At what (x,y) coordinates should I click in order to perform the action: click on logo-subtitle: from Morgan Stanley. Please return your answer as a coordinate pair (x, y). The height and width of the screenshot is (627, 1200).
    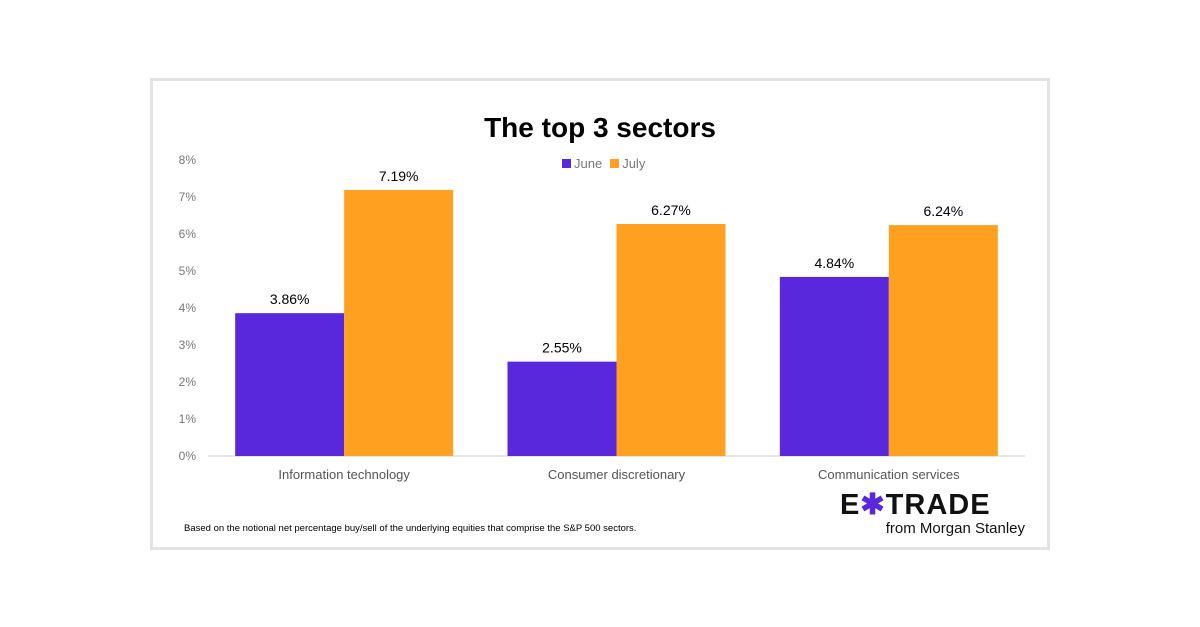
    Looking at the image, I should click on (955, 528).